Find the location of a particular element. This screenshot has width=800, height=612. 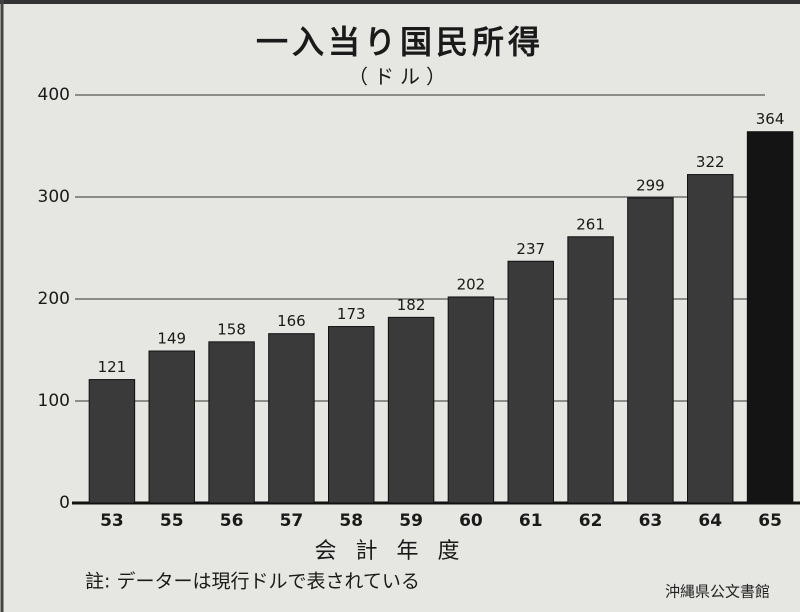

value-label: 158 is located at coordinates (231, 329).